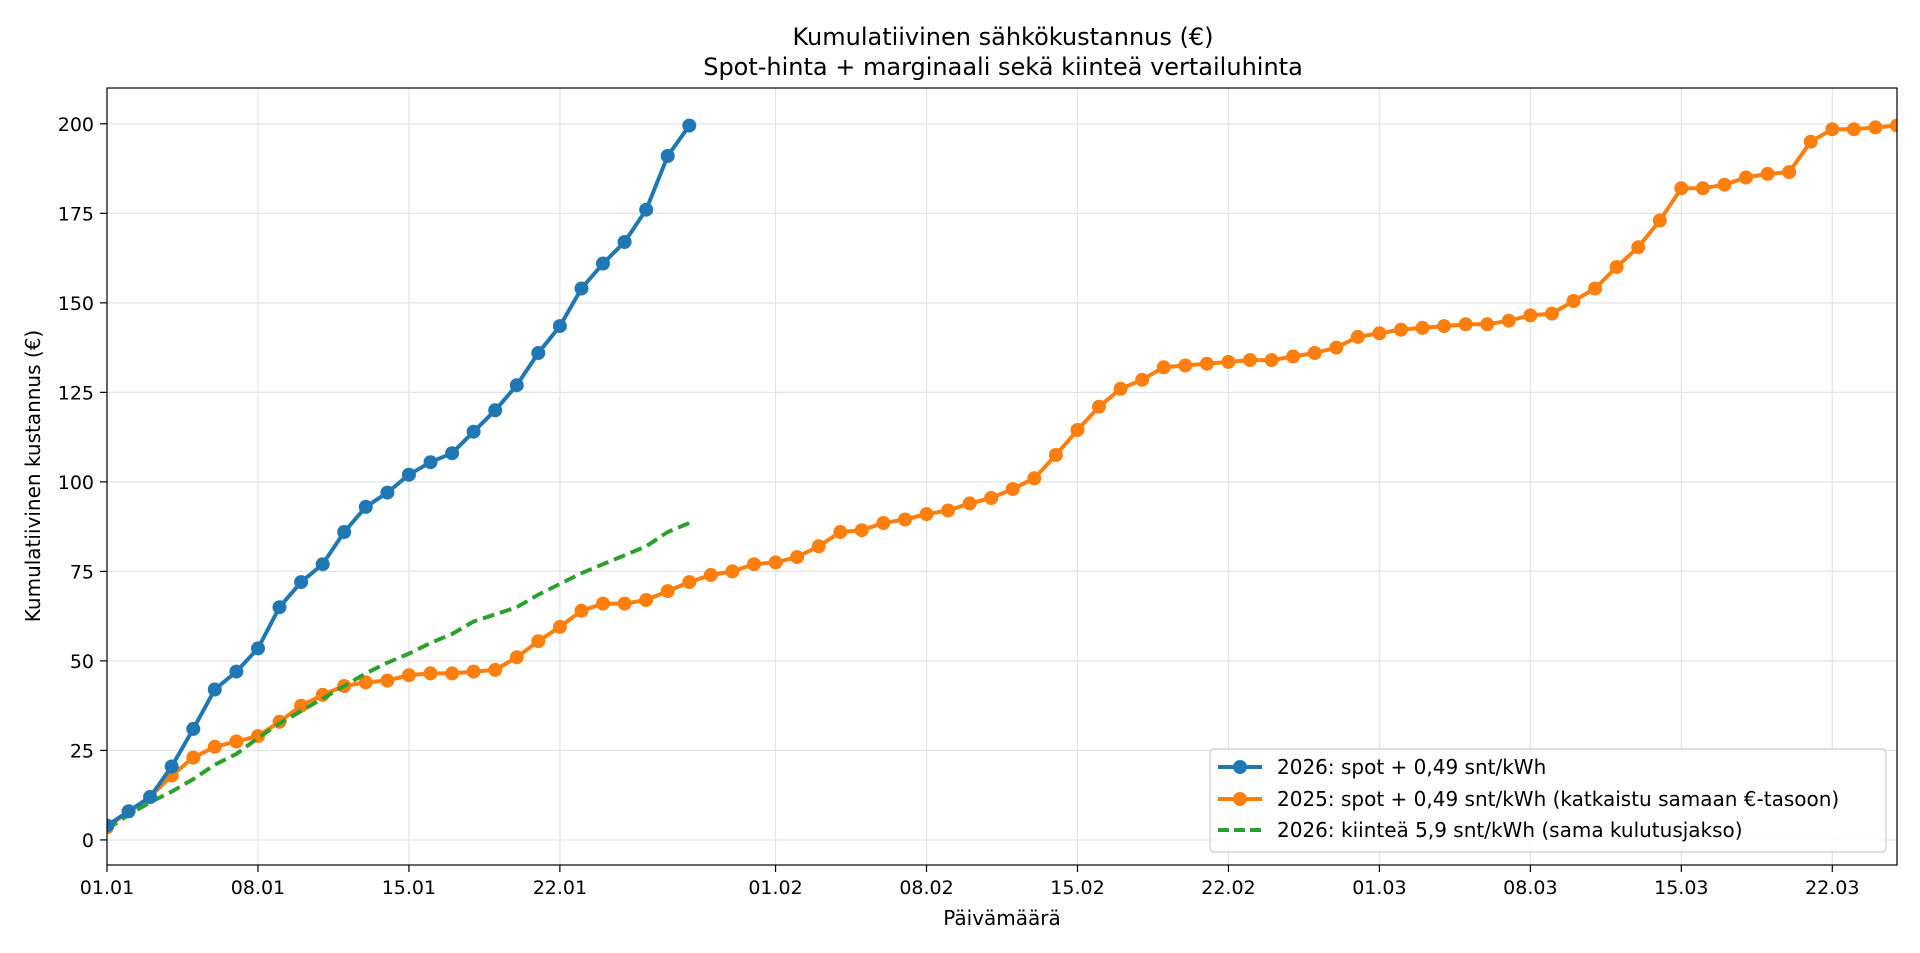 The image size is (1920, 953). I want to click on legend-label-2026-spot: 2026: spot + 0,49 snt/kWh, so click(1411, 767).